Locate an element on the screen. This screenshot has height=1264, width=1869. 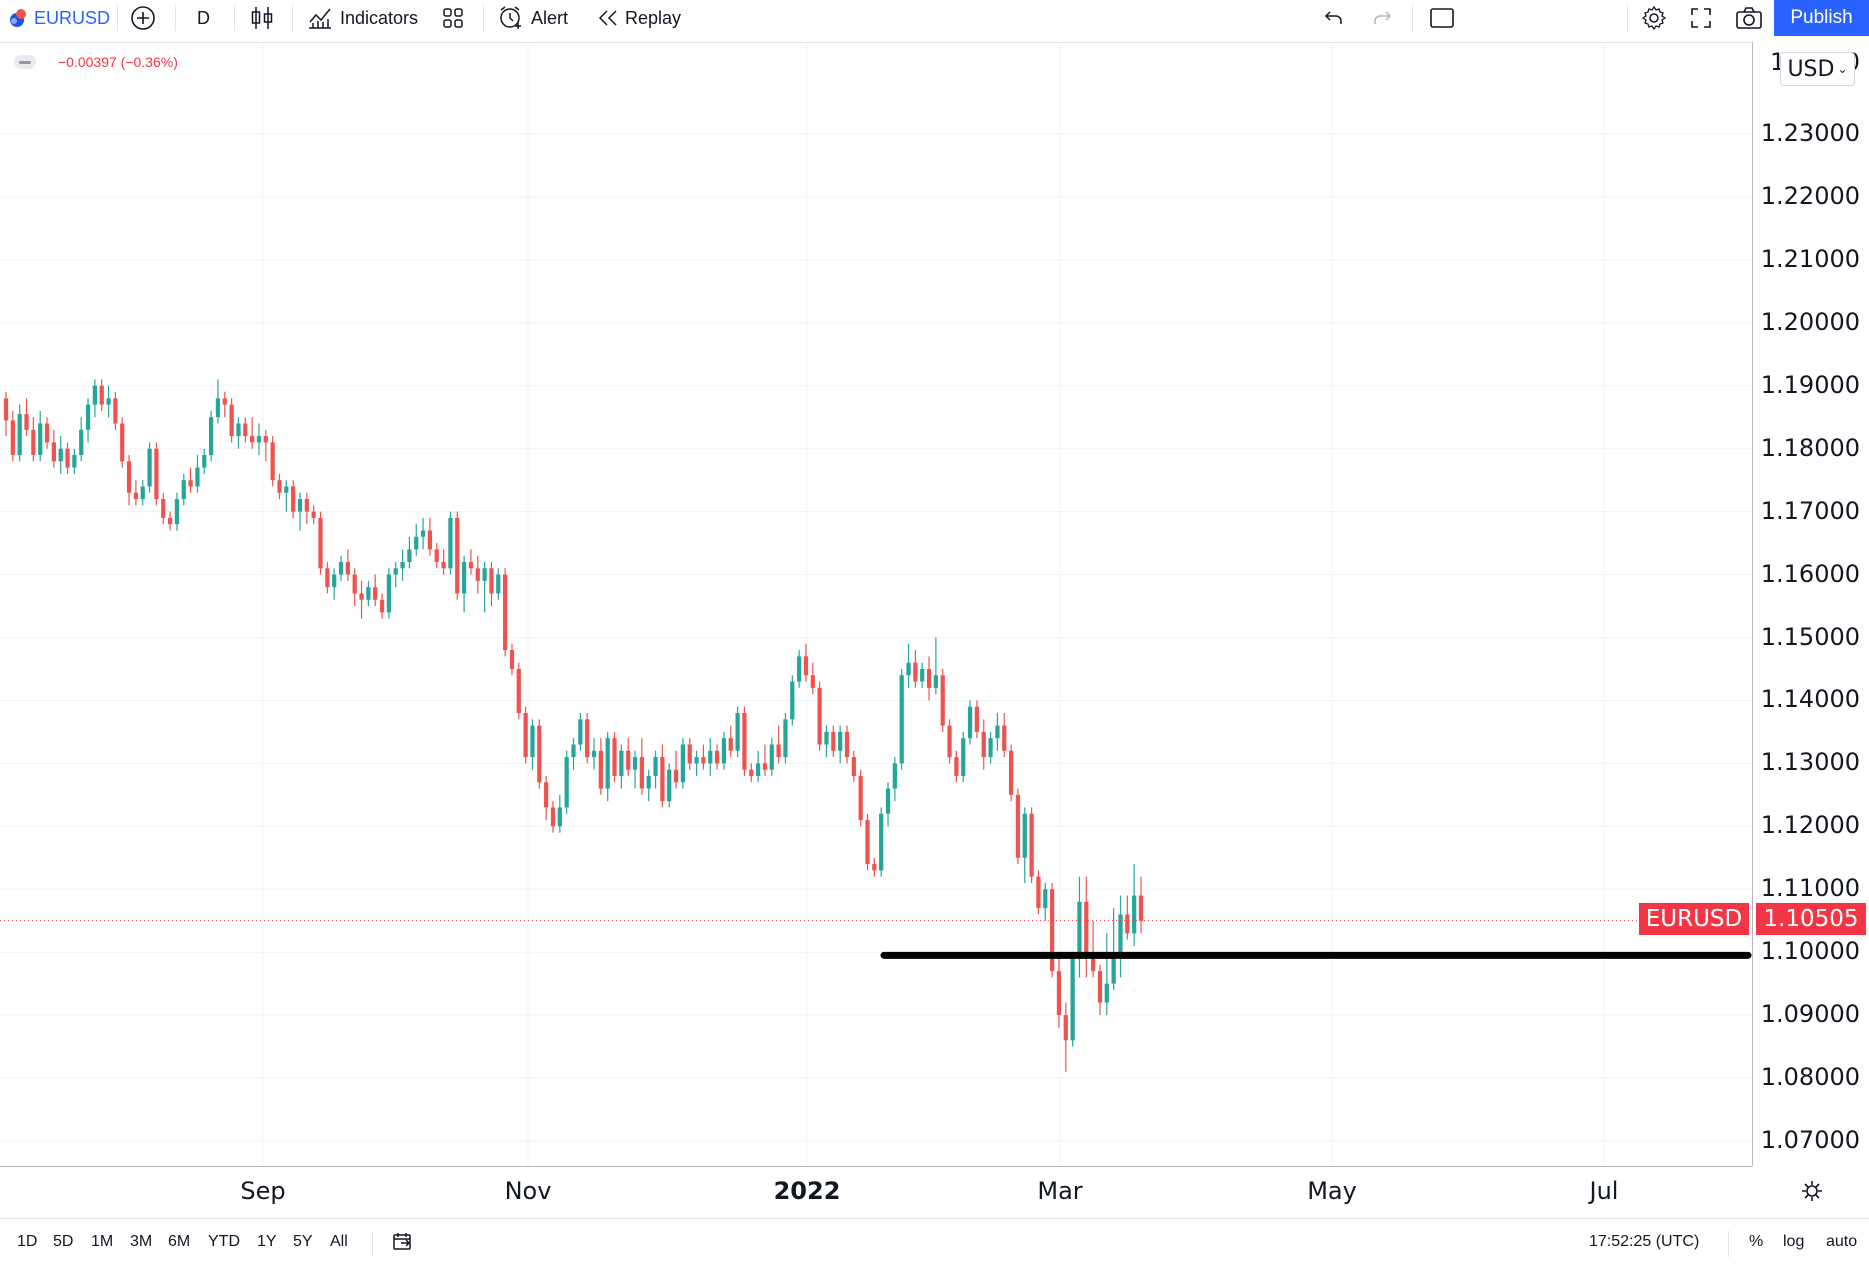
redo-button is located at coordinates (1382, 18).